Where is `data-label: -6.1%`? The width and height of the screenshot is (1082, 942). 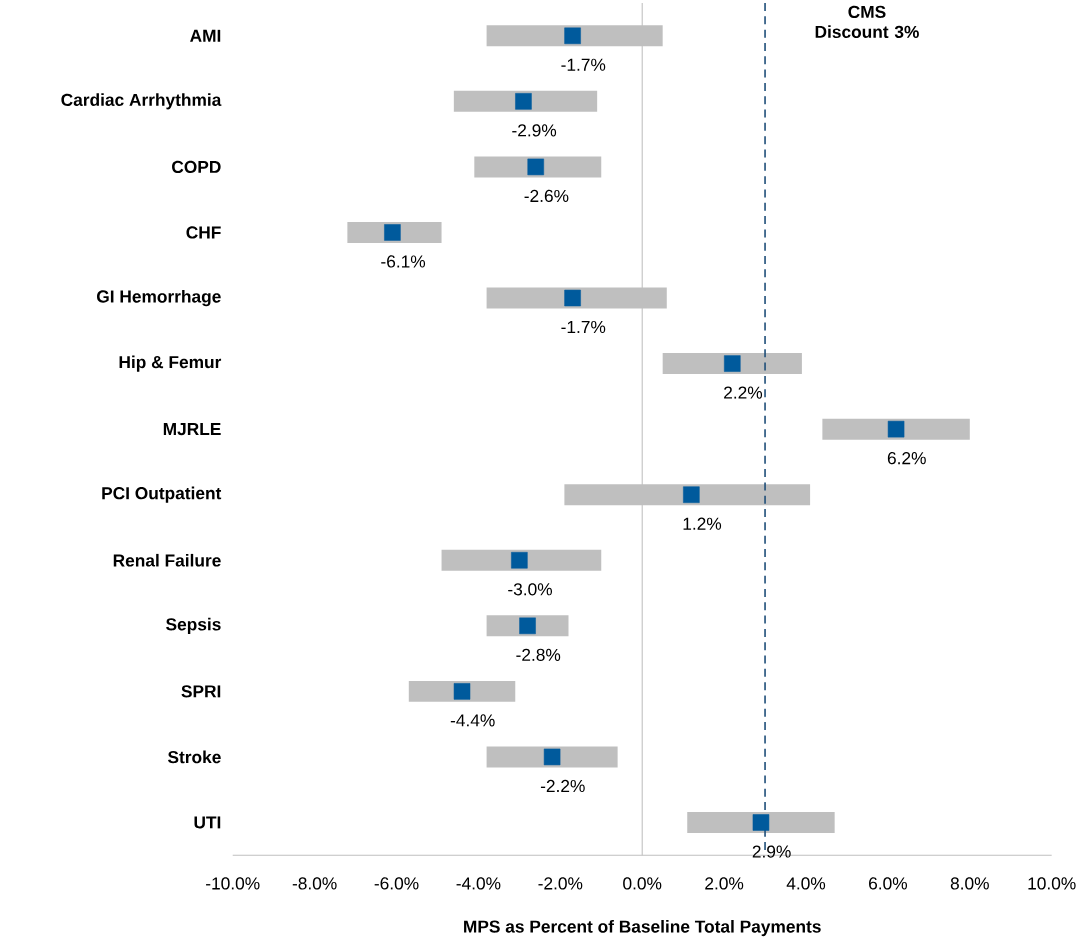 data-label: -6.1% is located at coordinates (403, 261).